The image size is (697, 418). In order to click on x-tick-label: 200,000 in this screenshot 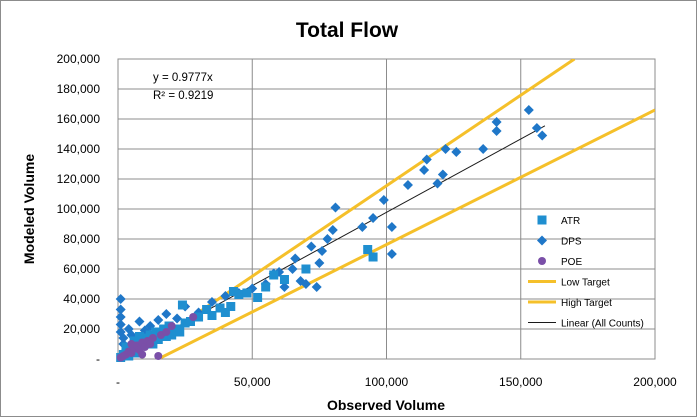, I will do `click(655, 382)`.